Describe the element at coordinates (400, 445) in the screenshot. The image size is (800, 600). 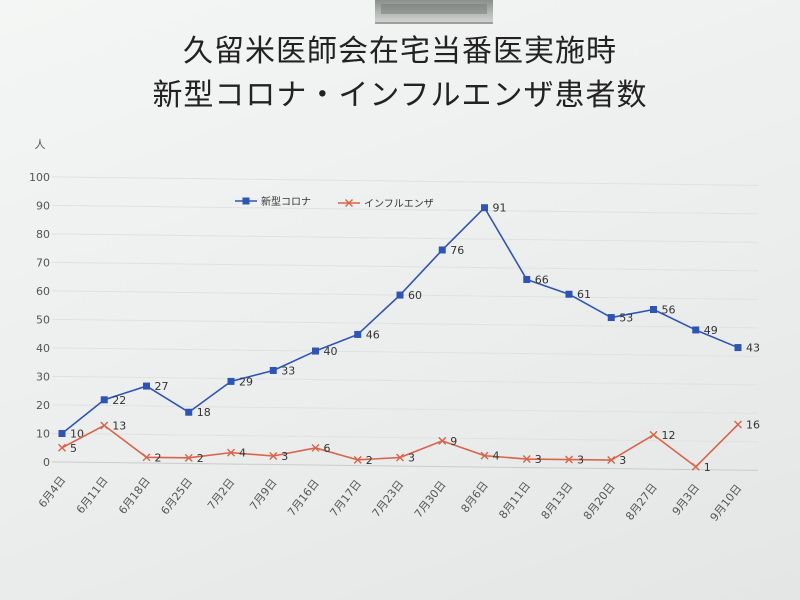
I see `series-line` at that location.